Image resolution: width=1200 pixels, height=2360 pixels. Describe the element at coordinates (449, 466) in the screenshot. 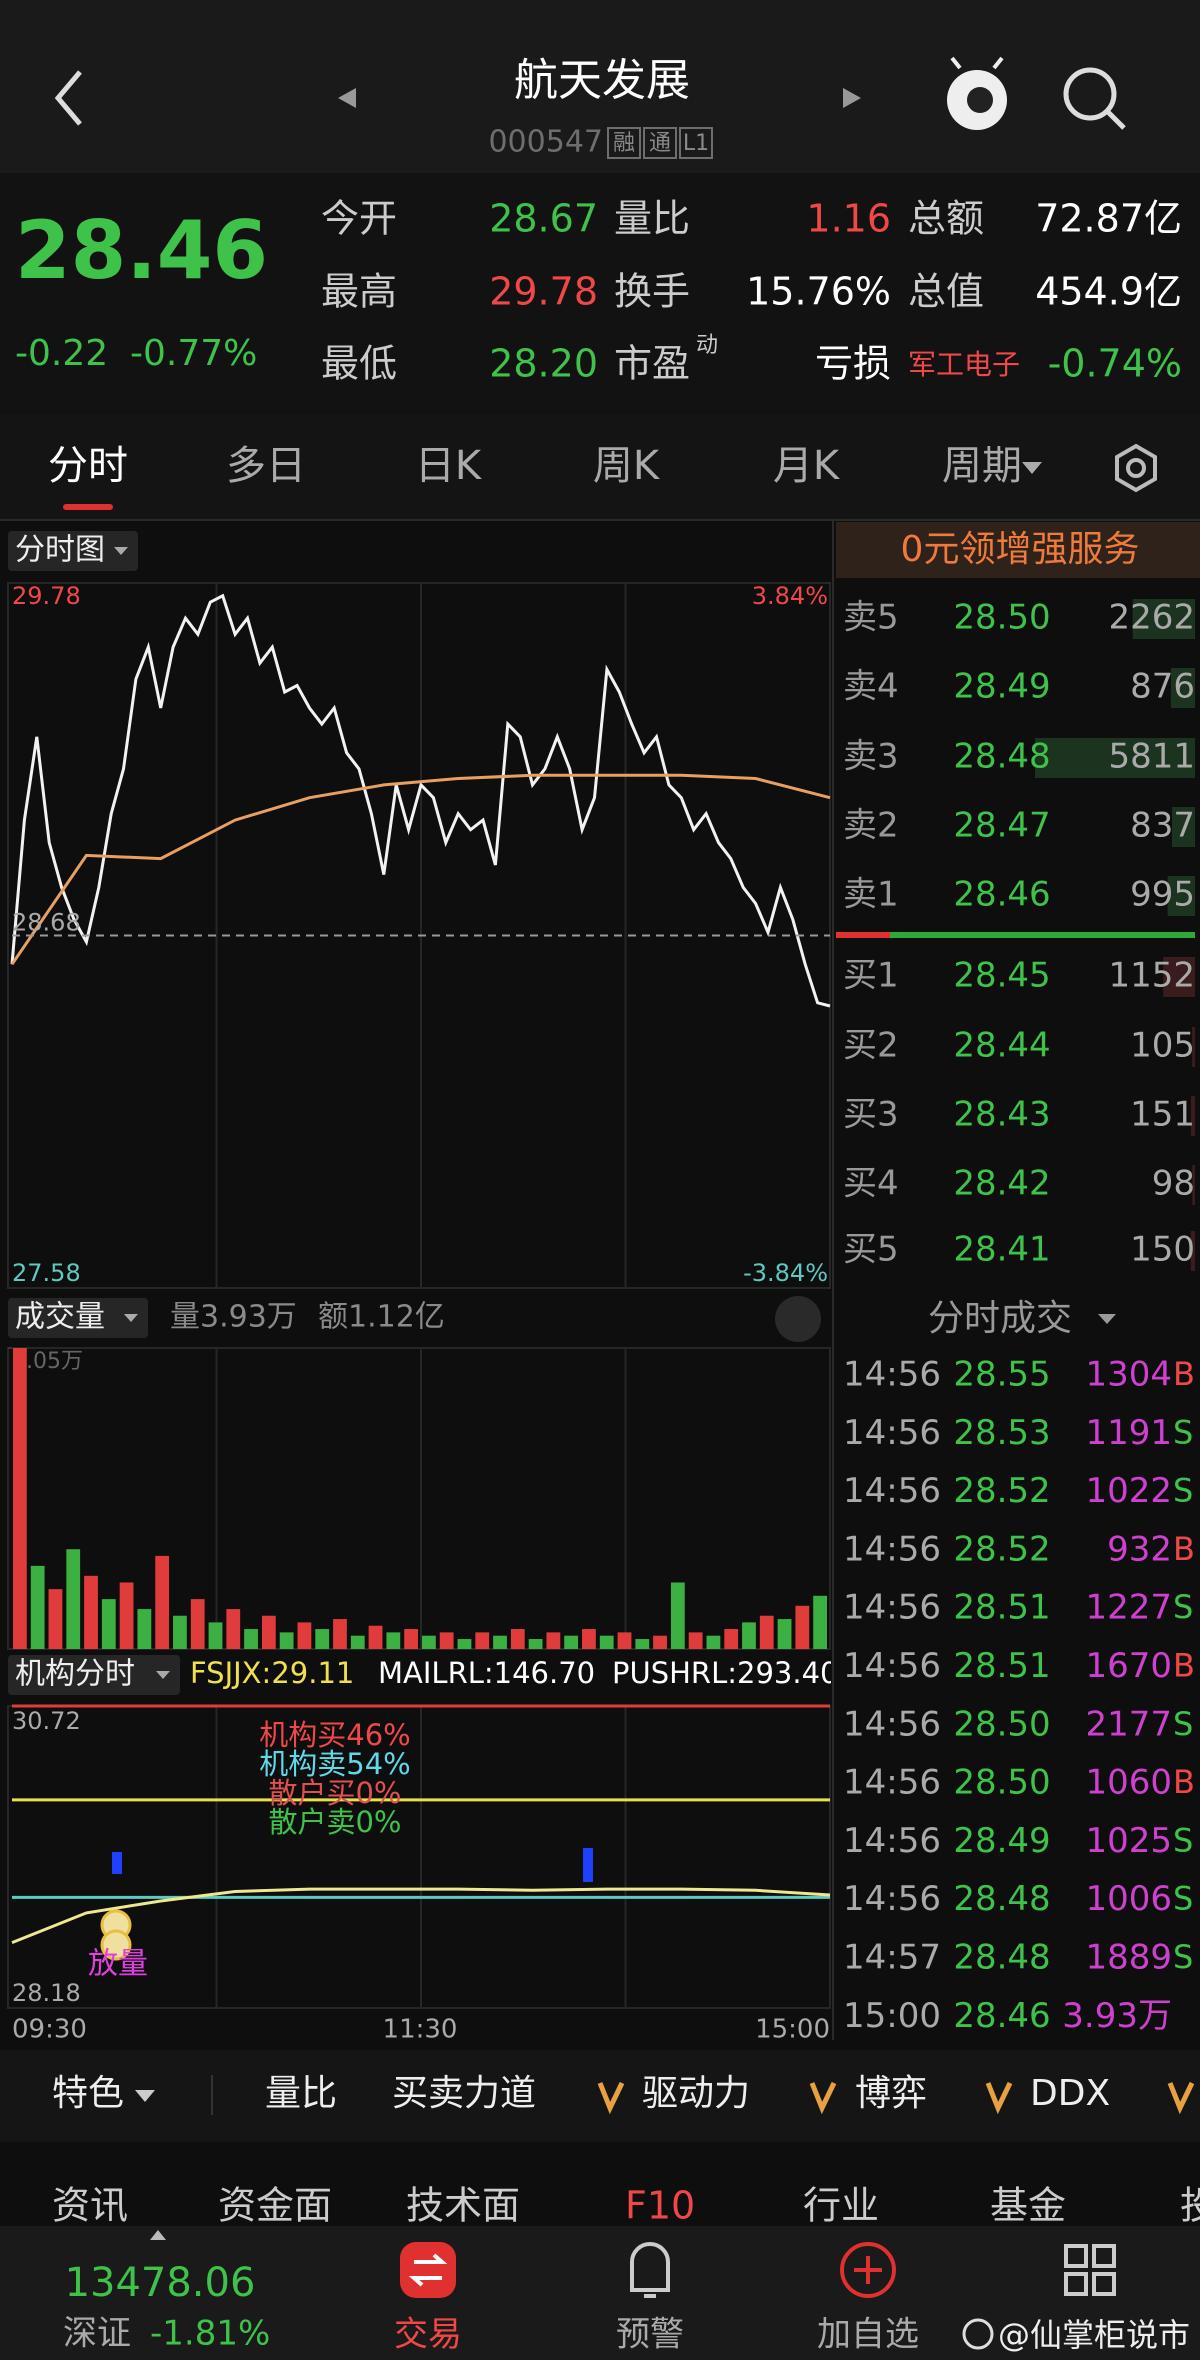

I see `tab: 日K` at that location.